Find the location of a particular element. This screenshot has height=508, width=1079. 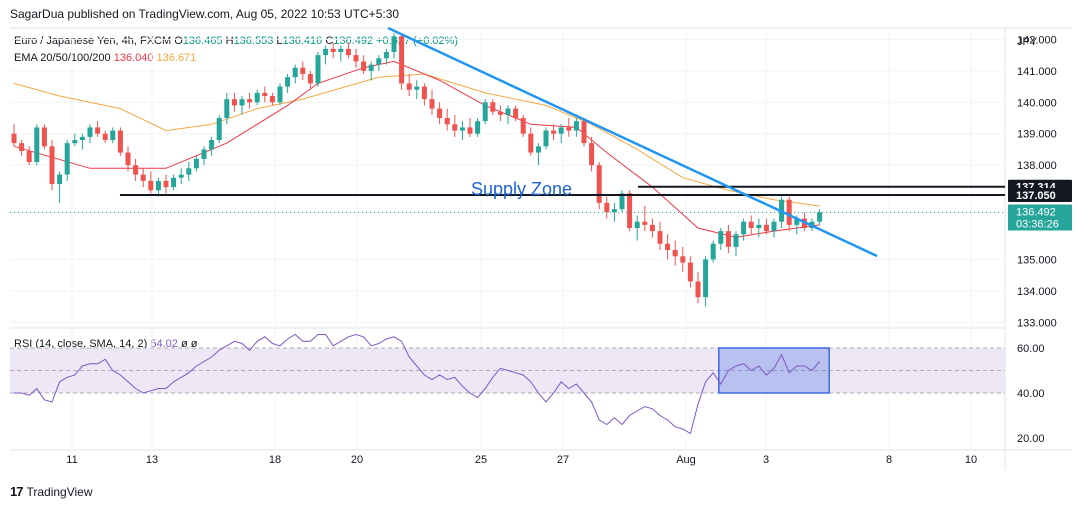

close-value: 136.492 is located at coordinates (353, 41).